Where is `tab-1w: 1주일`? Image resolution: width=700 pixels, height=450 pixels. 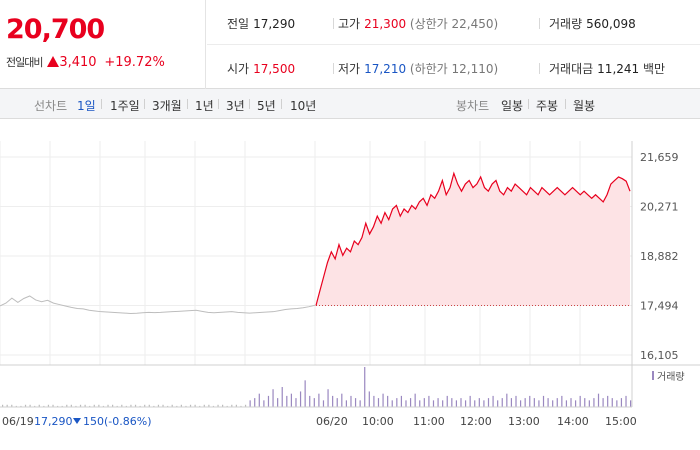 tab-1w: 1주일 is located at coordinates (125, 106).